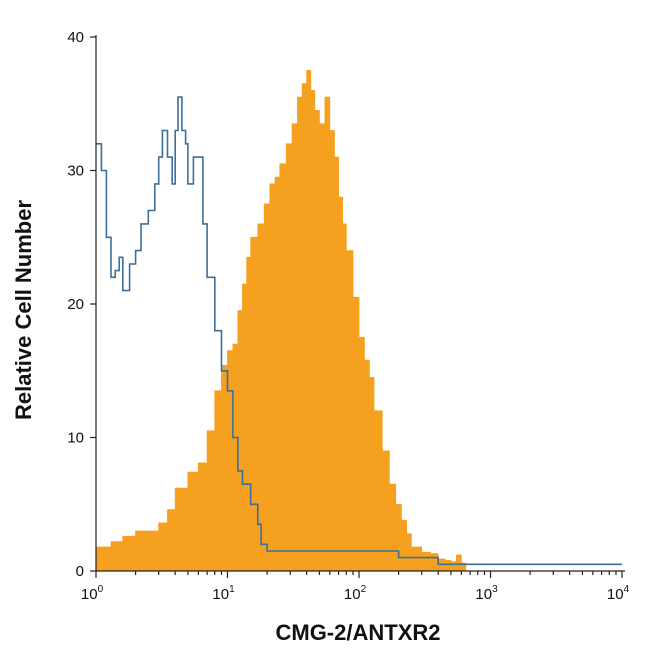  I want to click on y-axis-title: Relative Cell Number, so click(23, 310).